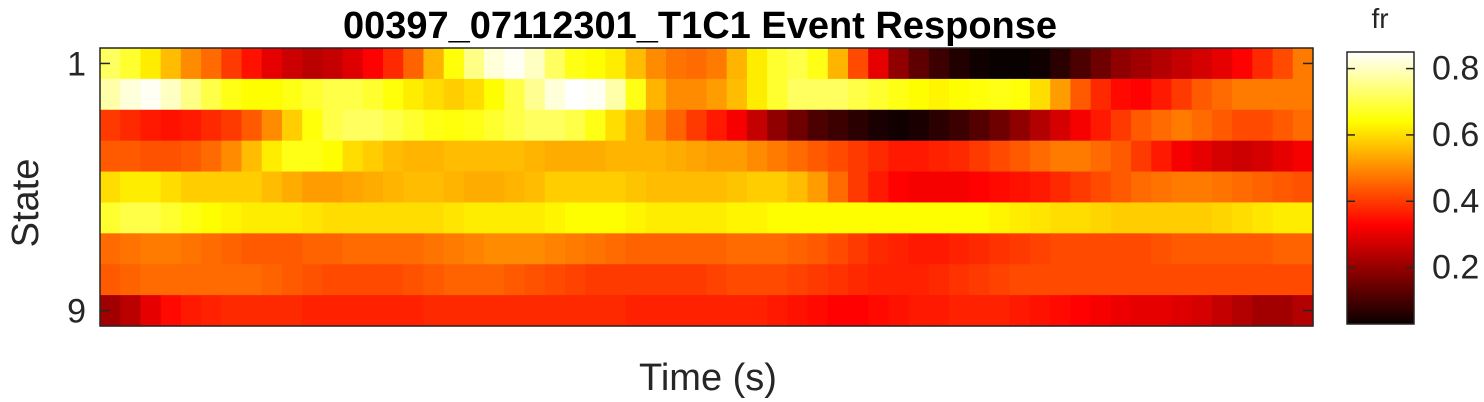 The image size is (1484, 402). What do you see at coordinates (1455, 69) in the screenshot?
I see `colorbar-tick-label: 0.8` at bounding box center [1455, 69].